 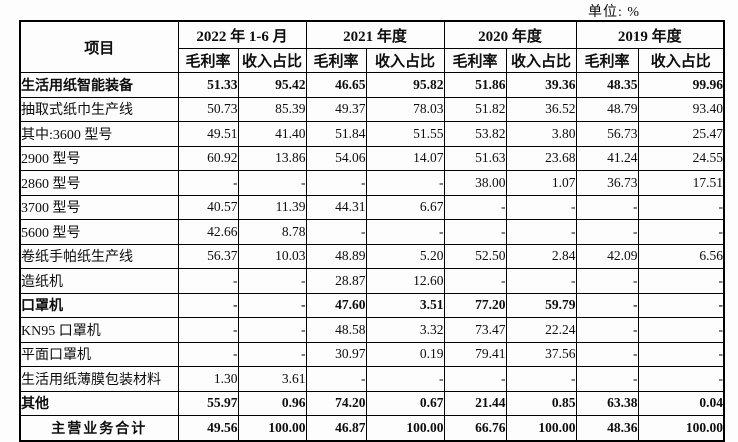 What do you see at coordinates (99, 256) in the screenshot?
I see `row-label: 卷纸手帕纸生产线` at bounding box center [99, 256].